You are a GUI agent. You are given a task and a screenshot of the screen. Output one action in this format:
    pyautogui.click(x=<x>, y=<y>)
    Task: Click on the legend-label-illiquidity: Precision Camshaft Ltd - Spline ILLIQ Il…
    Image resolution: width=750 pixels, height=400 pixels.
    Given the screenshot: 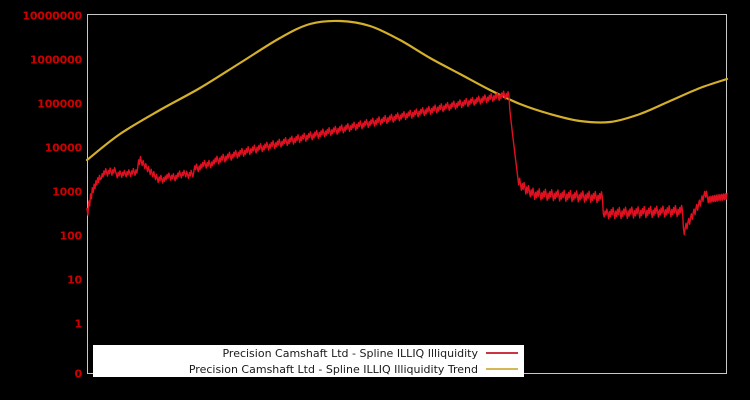 What is the action you would take?
    pyautogui.click(x=350, y=353)
    